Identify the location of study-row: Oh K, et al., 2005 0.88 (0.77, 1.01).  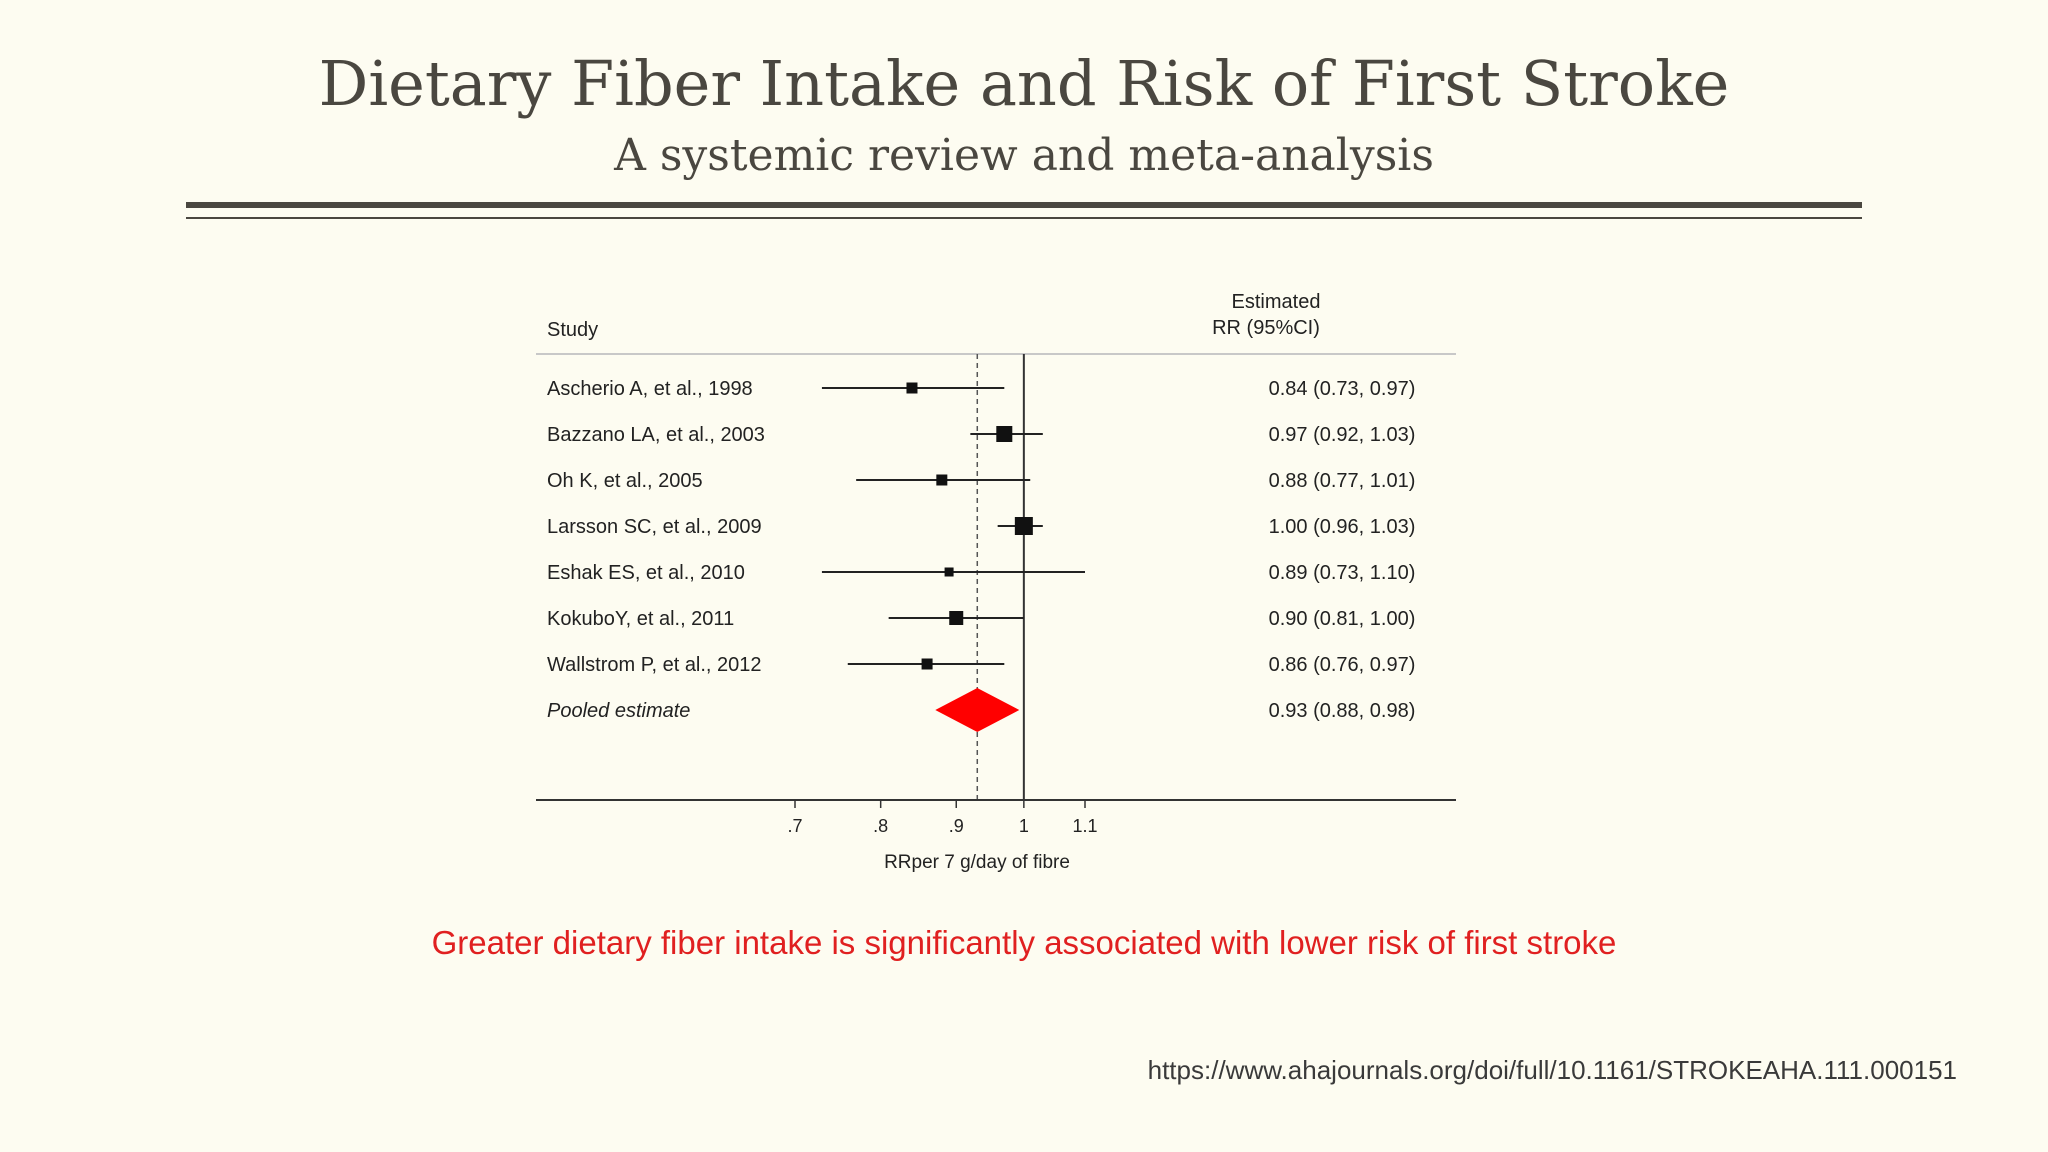
(981, 481).